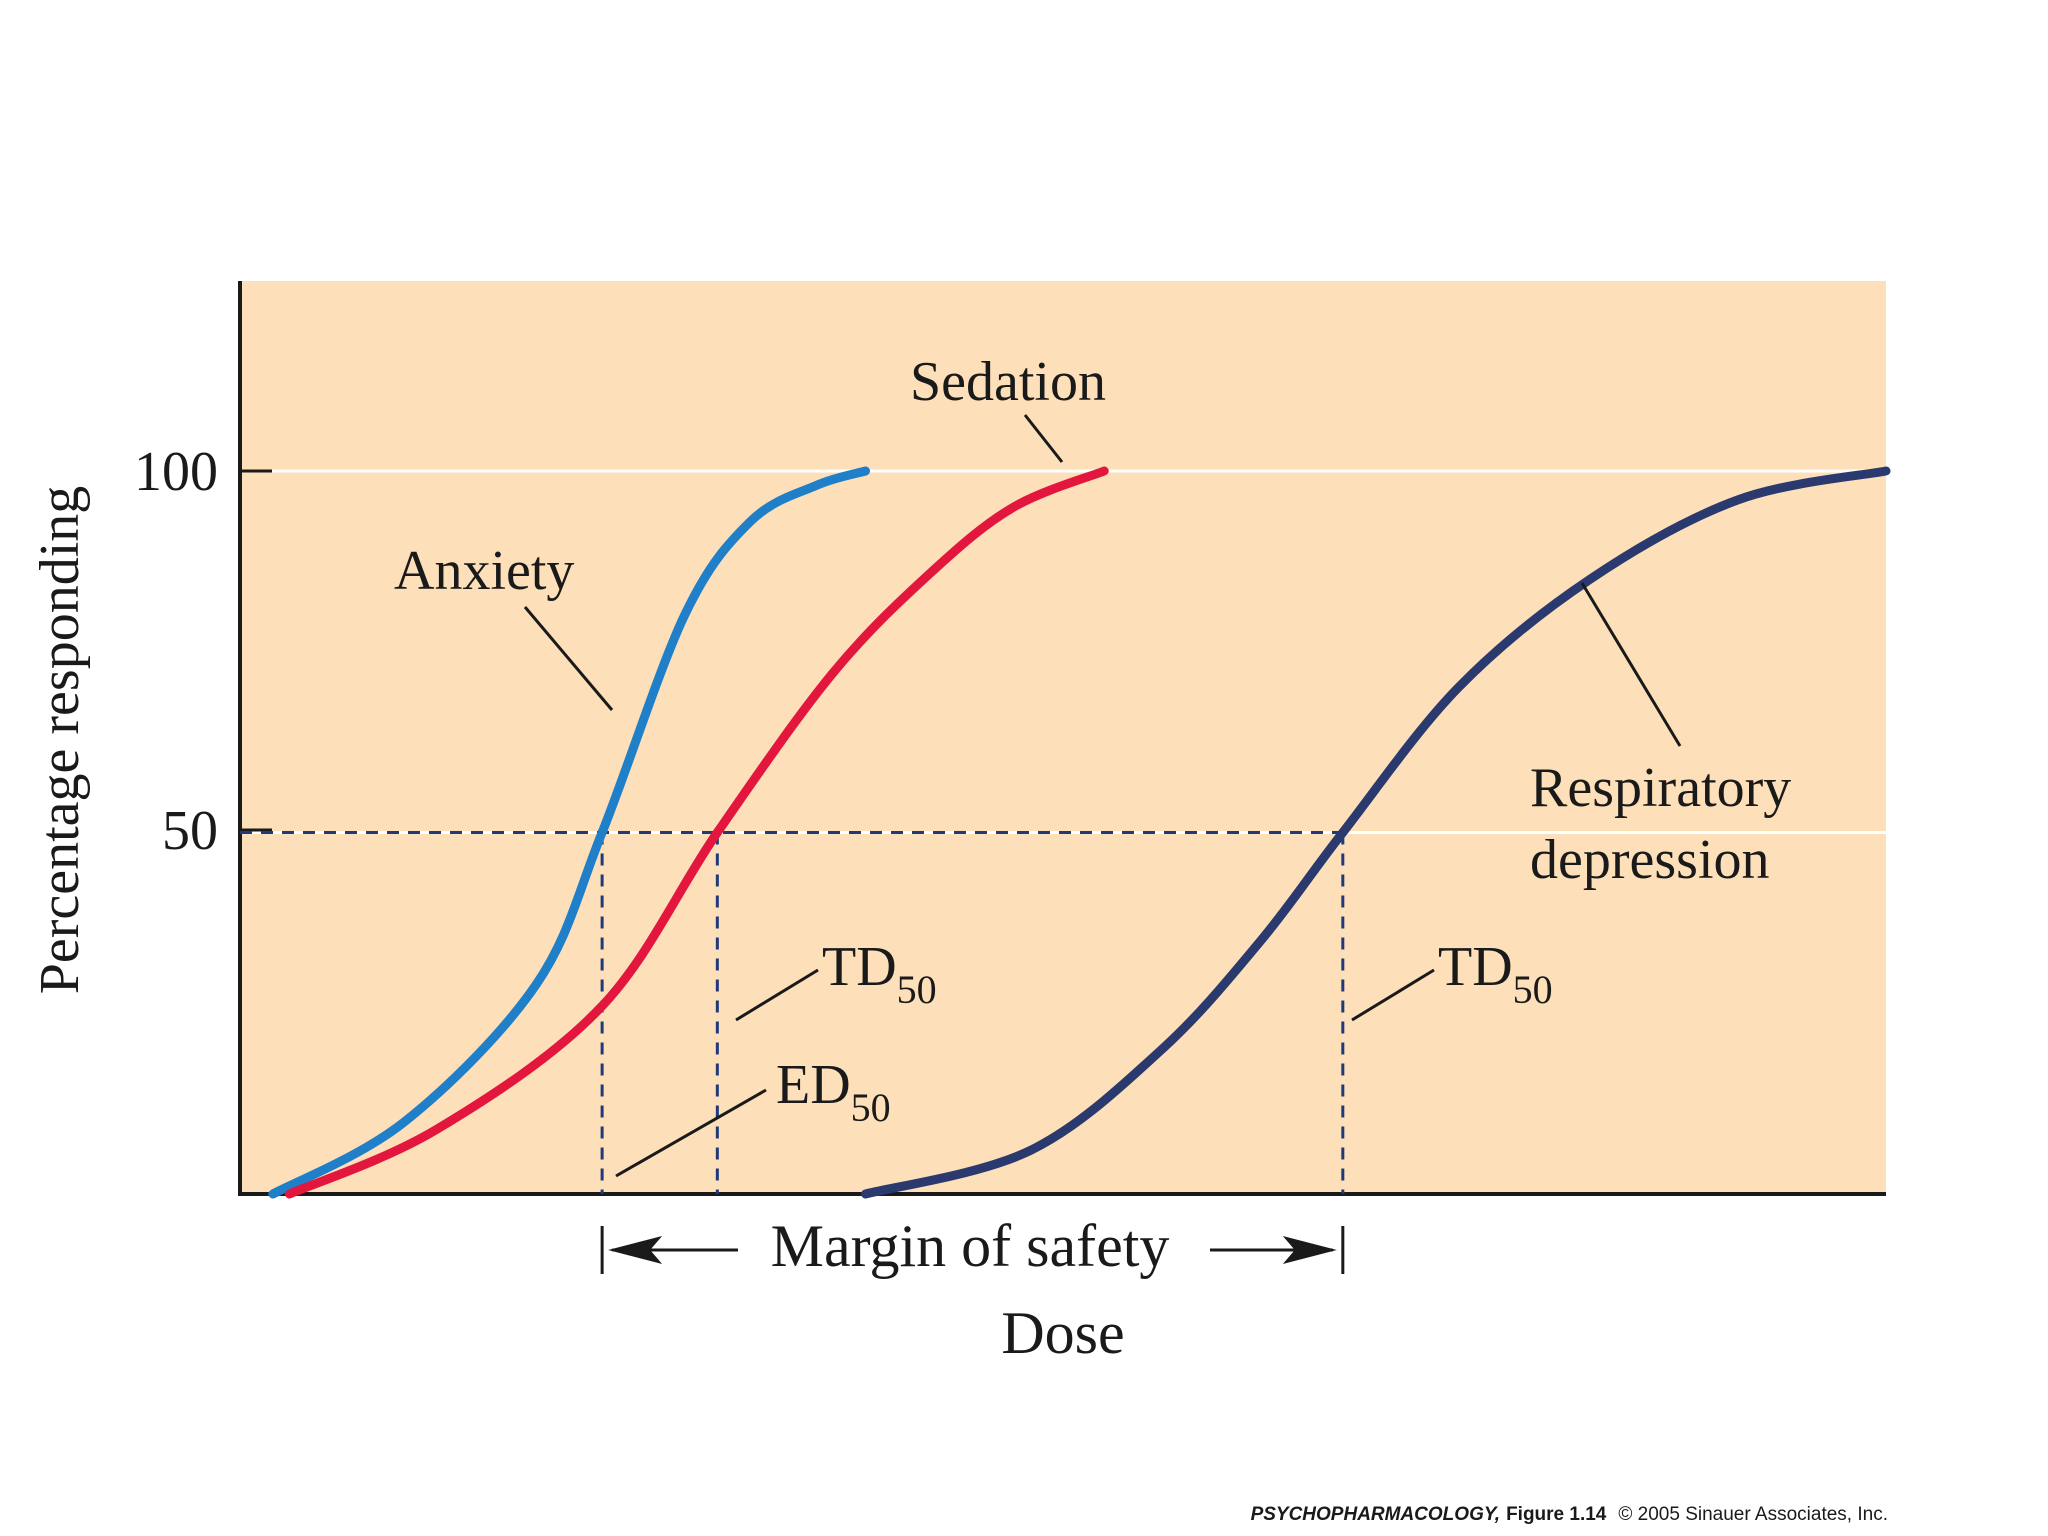 This screenshot has width=2048, height=1536. Describe the element at coordinates (777, 995) in the screenshot. I see `leader-td50-sedation` at that location.